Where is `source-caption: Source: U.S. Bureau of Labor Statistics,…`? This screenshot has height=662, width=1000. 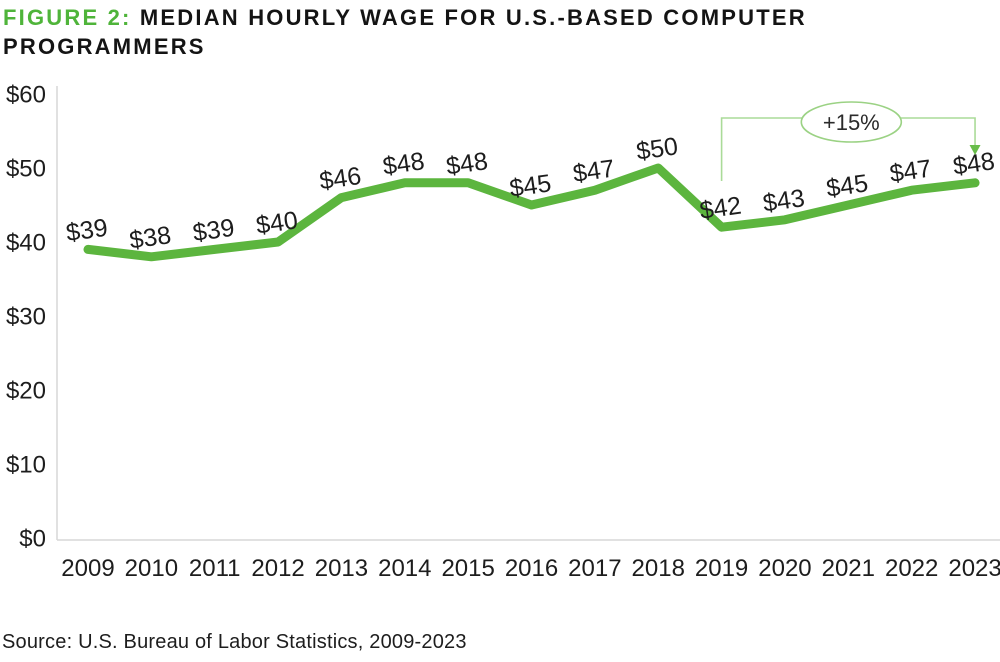
source-caption: Source: U.S. Bureau of Labor Statistics,… is located at coordinates (234, 642).